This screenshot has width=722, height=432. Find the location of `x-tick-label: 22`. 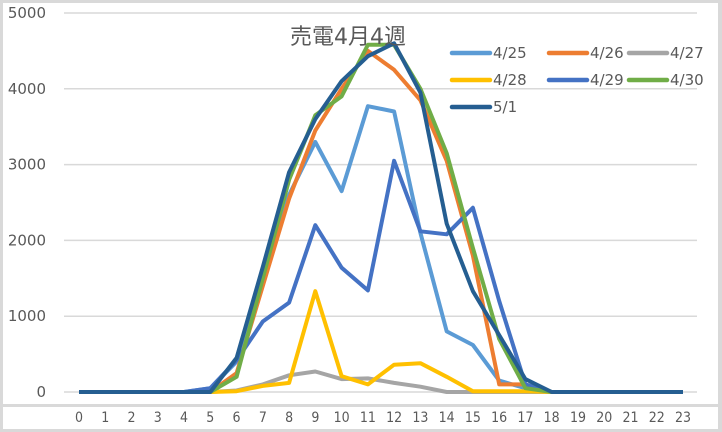

x-tick-label: 22 is located at coordinates (657, 418).